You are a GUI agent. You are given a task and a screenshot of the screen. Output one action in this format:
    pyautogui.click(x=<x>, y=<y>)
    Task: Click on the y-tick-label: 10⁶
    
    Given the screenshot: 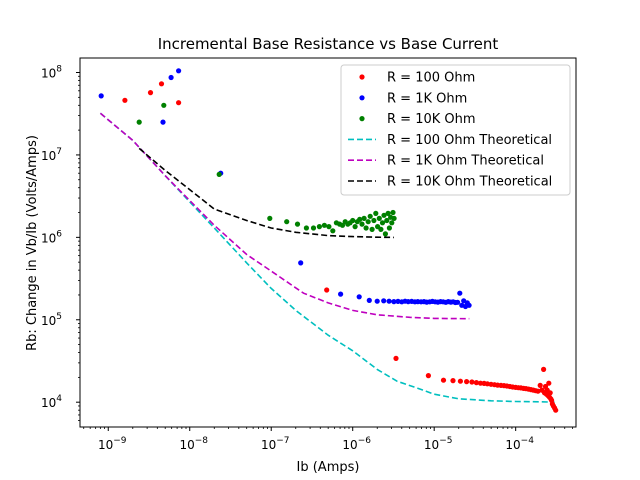 What is the action you would take?
    pyautogui.click(x=51, y=237)
    